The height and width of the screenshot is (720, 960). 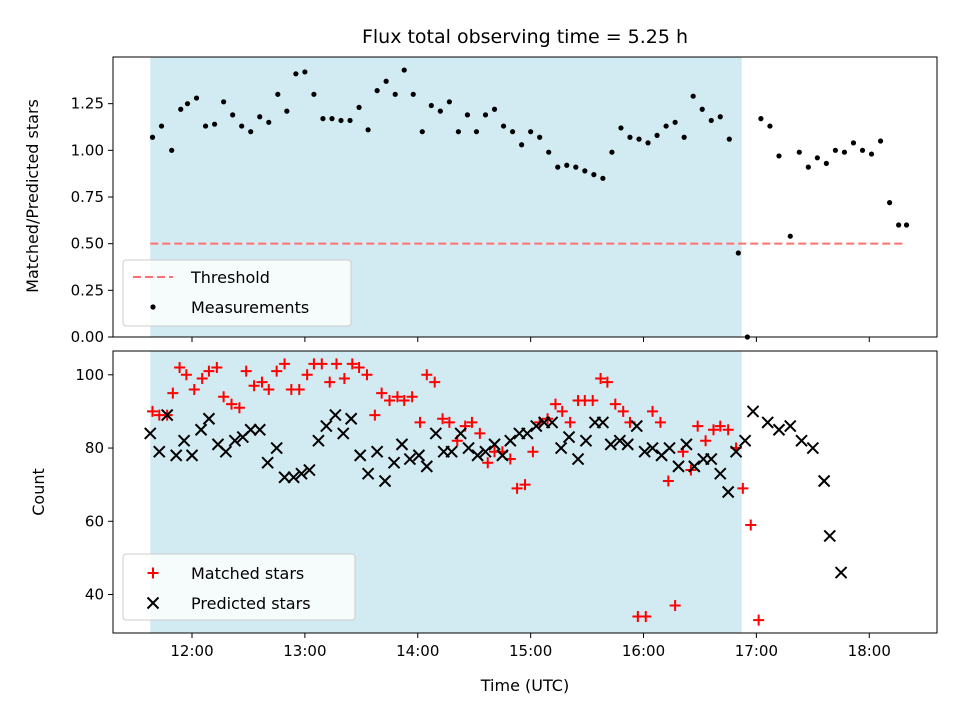 I want to click on x-tick-label: 12:00, so click(x=191, y=651).